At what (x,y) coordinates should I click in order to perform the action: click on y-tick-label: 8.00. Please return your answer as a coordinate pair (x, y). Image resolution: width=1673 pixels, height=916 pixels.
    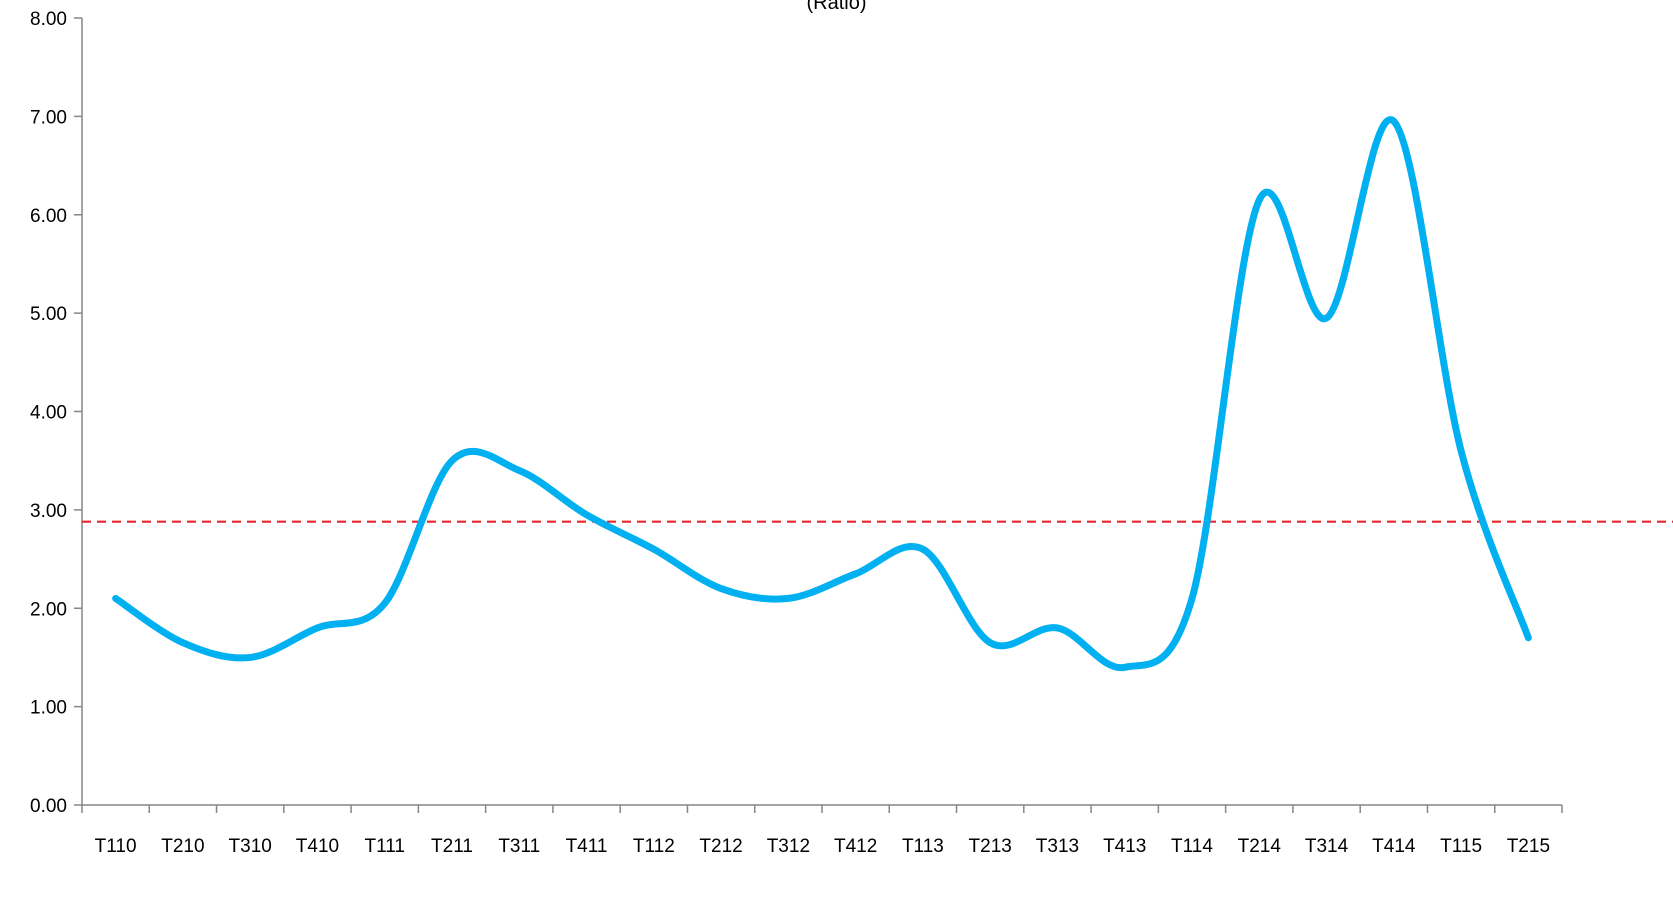
    Looking at the image, I should click on (48, 19).